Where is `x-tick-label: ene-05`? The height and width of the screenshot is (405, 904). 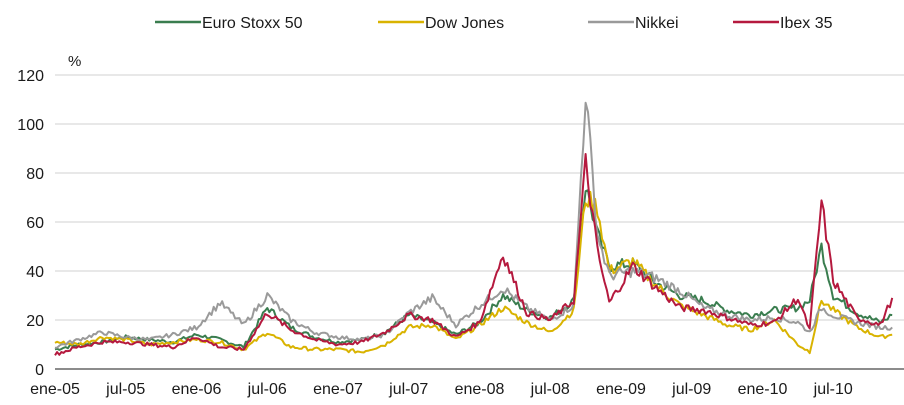 x-tick-label: ene-05 is located at coordinates (55, 389).